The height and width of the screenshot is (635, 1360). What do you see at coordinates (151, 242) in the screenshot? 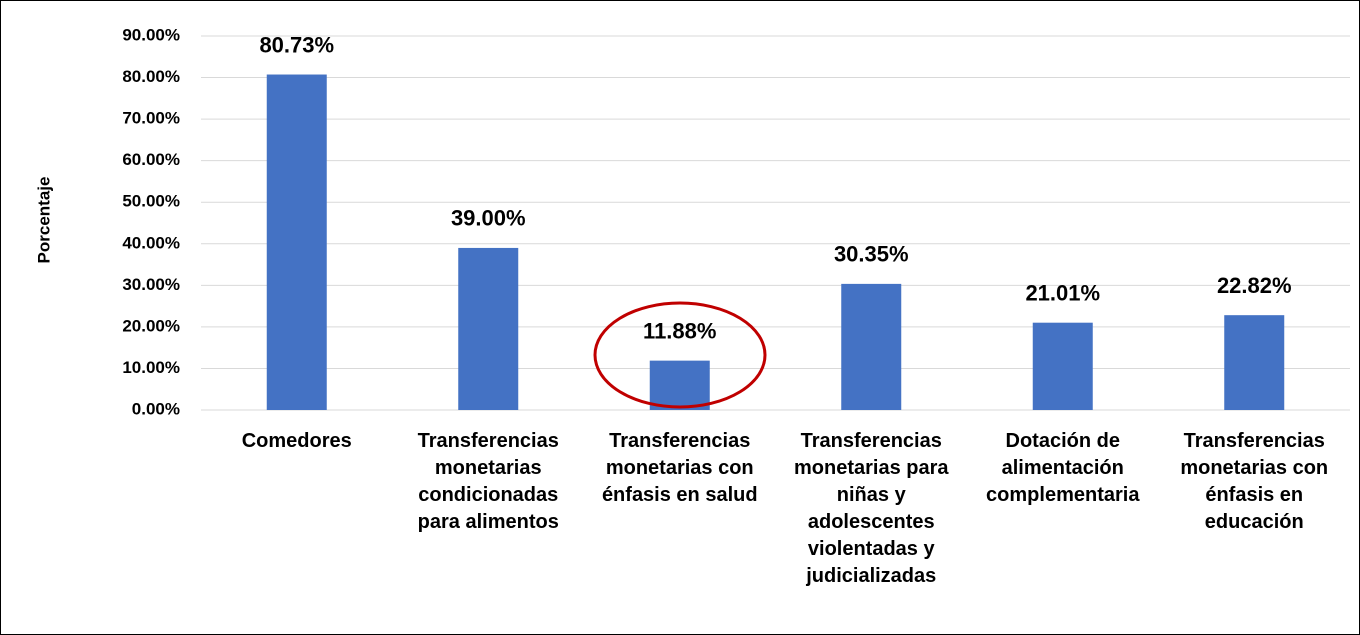
I see `y-tick-label: 40.00%` at bounding box center [151, 242].